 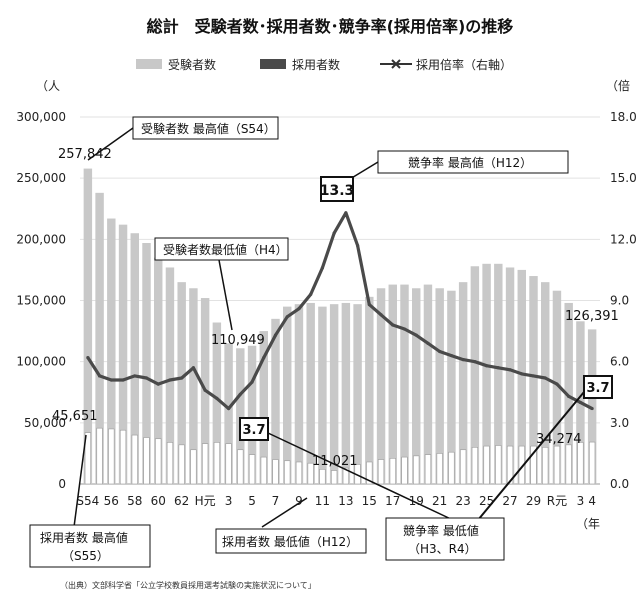 I want to click on box-min-hires-text: 採用者数 最低値（H12）, so click(x=290, y=541).